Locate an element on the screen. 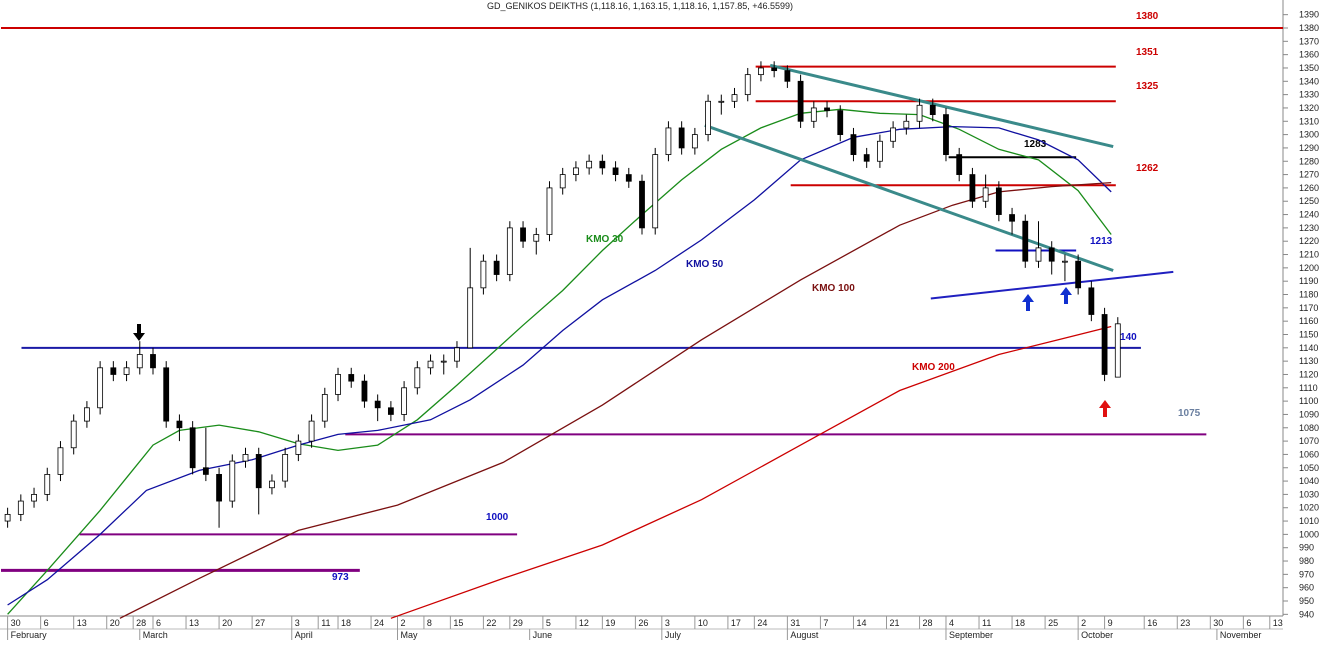 The width and height of the screenshot is (1320, 645). x-tick-label: 11 is located at coordinates (325, 623).